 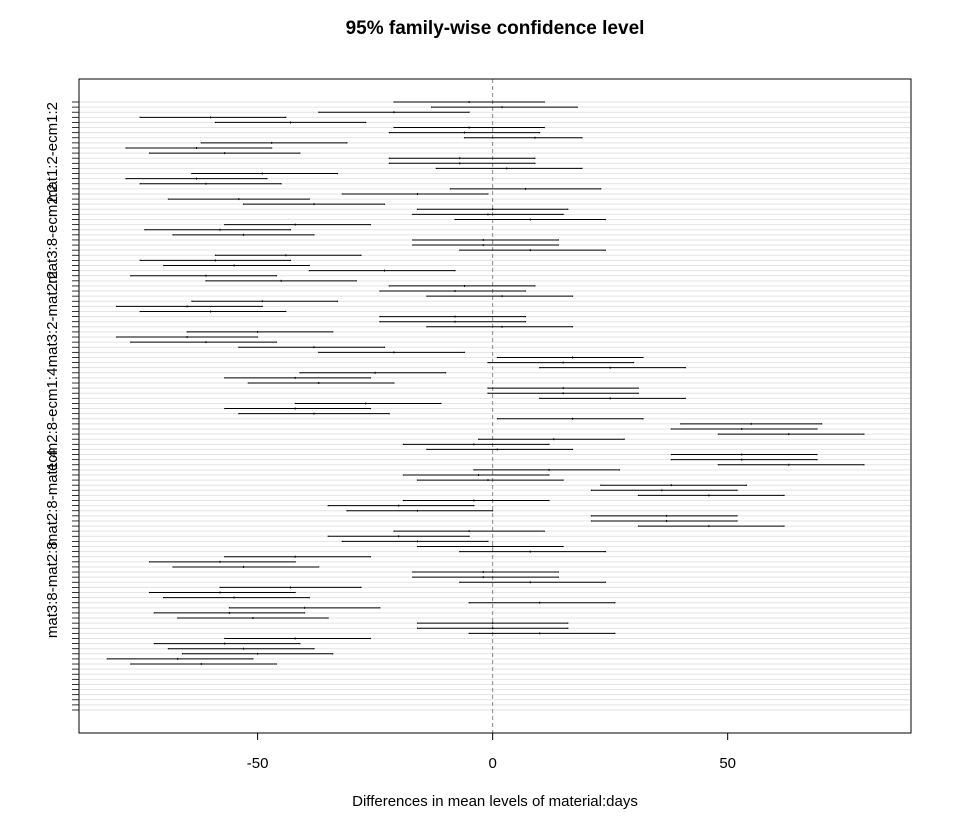 I want to click on y-tick-label: mat2:8-mat1:4, so click(x=52, y=497).